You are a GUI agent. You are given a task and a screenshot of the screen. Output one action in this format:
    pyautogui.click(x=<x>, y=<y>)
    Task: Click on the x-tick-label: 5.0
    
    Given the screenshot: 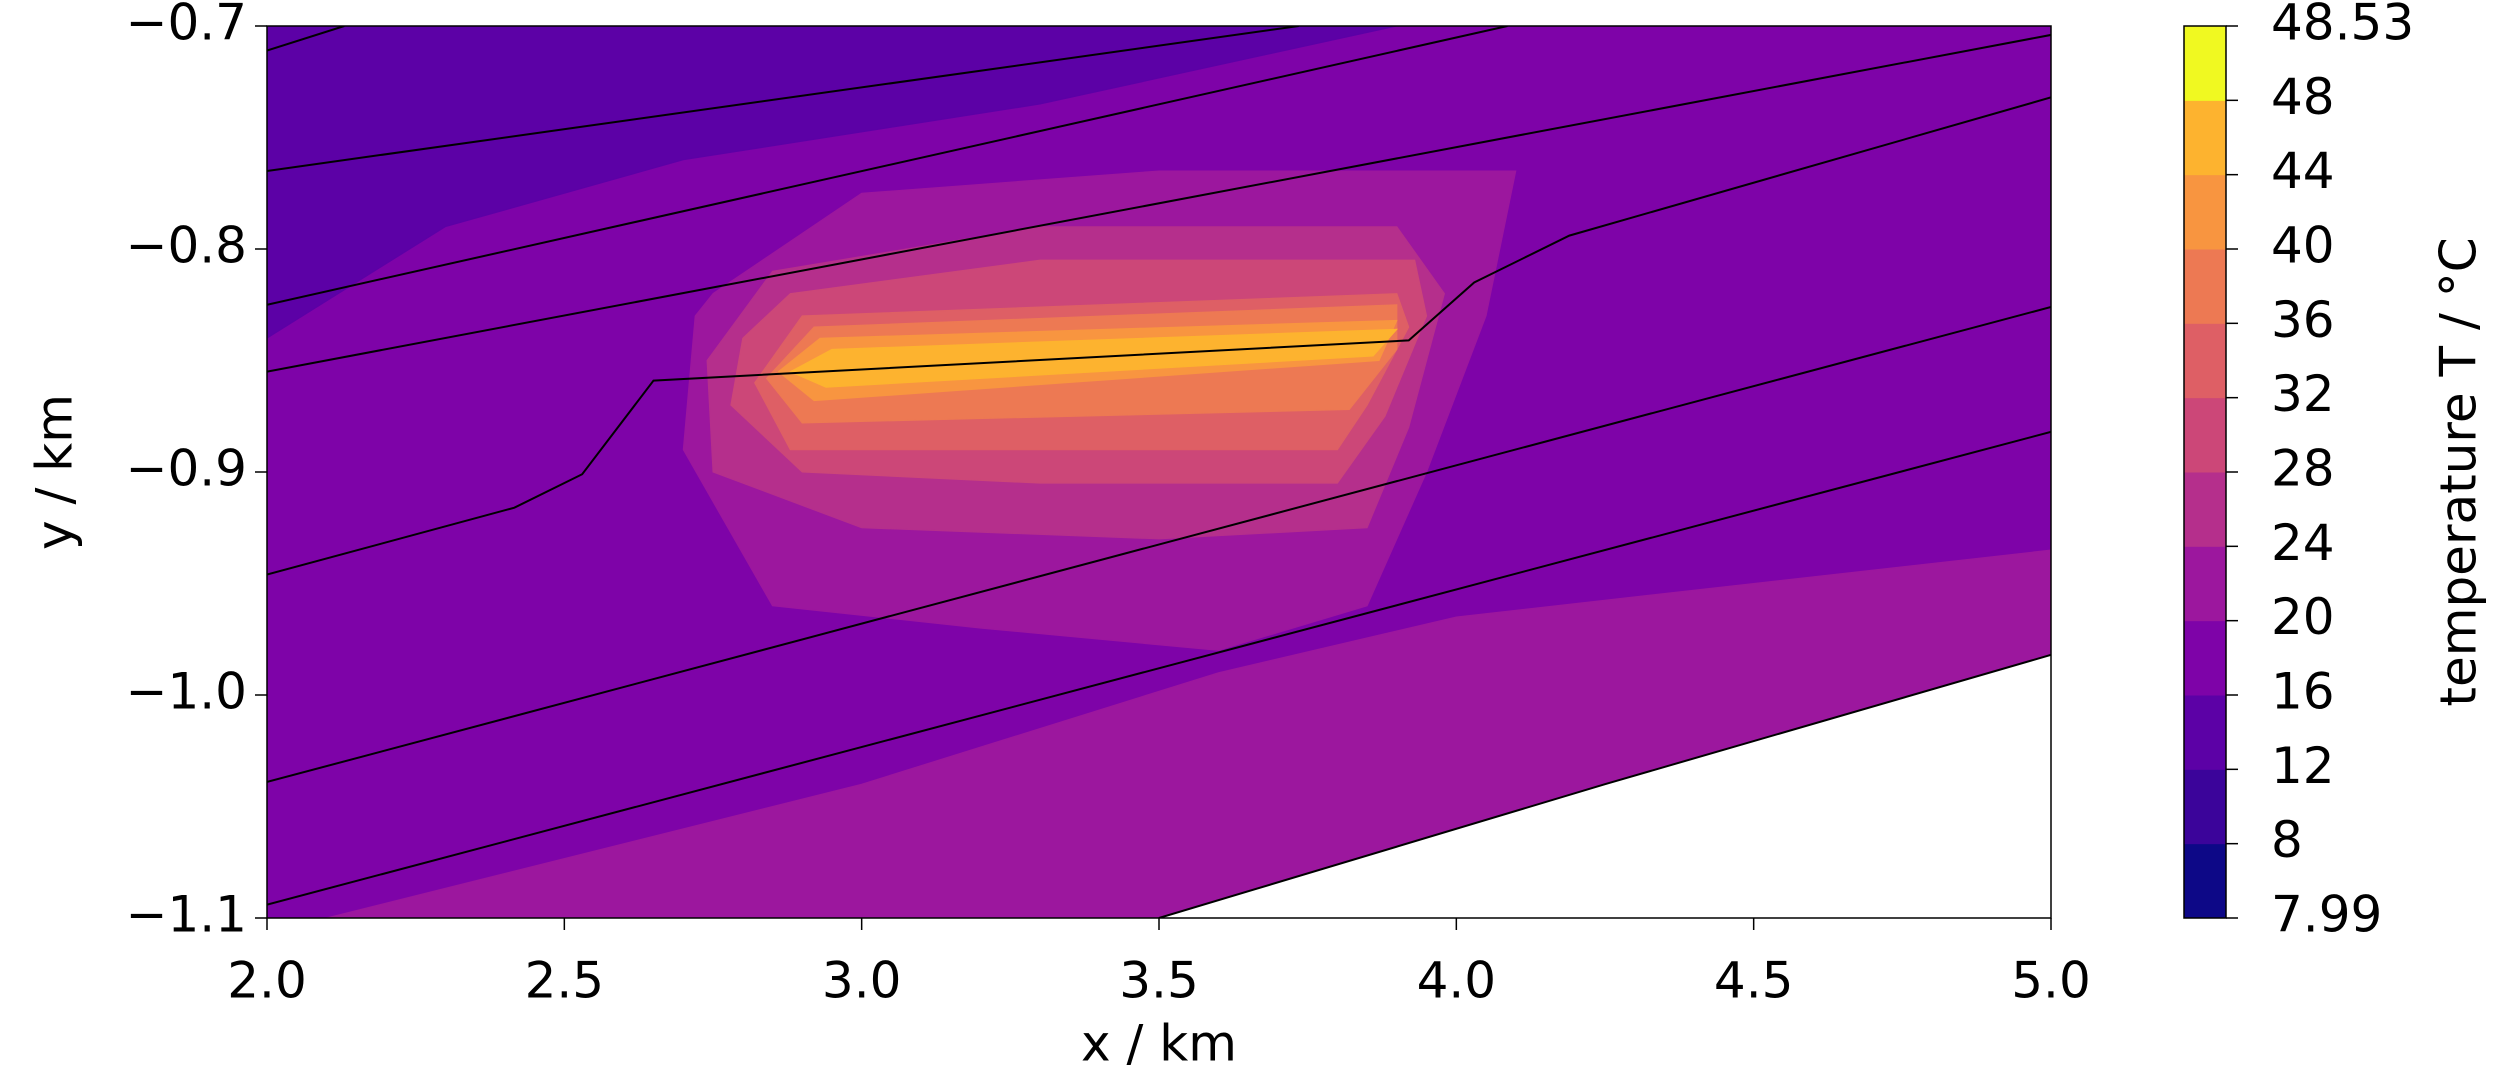 What is the action you would take?
    pyautogui.click(x=2051, y=981)
    